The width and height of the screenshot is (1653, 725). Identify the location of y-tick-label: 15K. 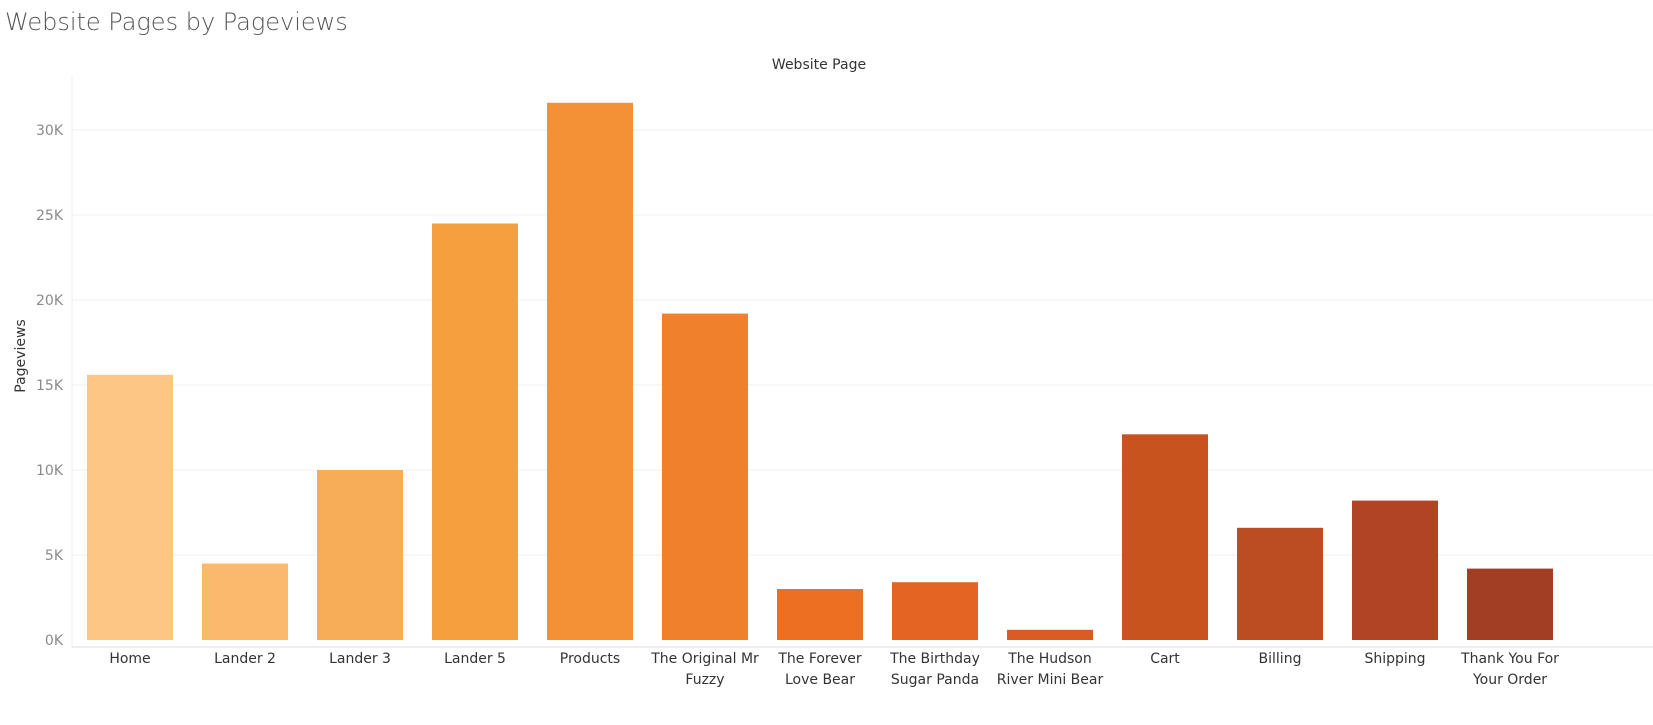
(50, 386).